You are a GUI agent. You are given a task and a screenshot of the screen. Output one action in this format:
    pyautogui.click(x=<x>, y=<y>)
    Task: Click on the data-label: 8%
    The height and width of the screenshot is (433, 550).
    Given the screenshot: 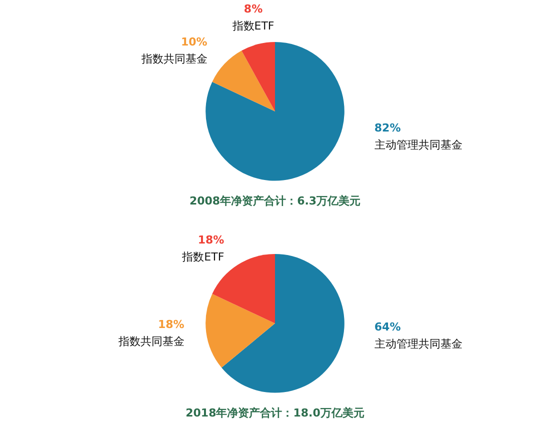 What is the action you would take?
    pyautogui.click(x=253, y=9)
    